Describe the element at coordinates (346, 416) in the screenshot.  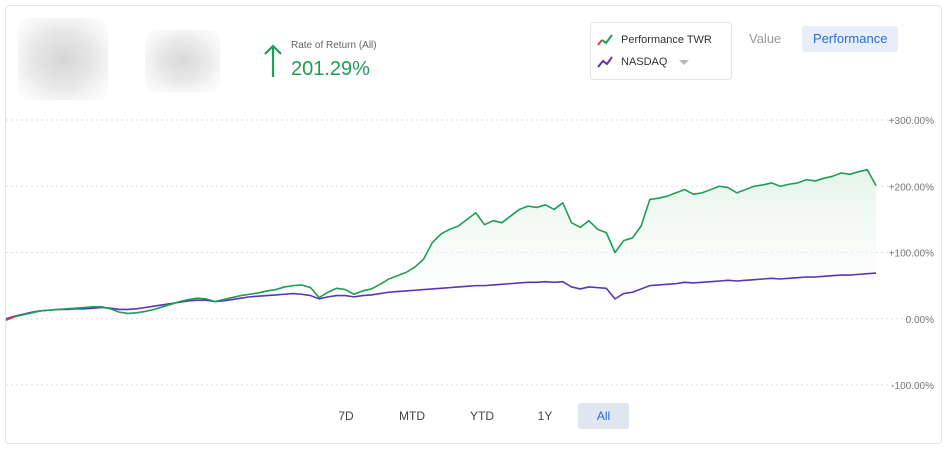
I see `range-button-7d: 7D` at that location.